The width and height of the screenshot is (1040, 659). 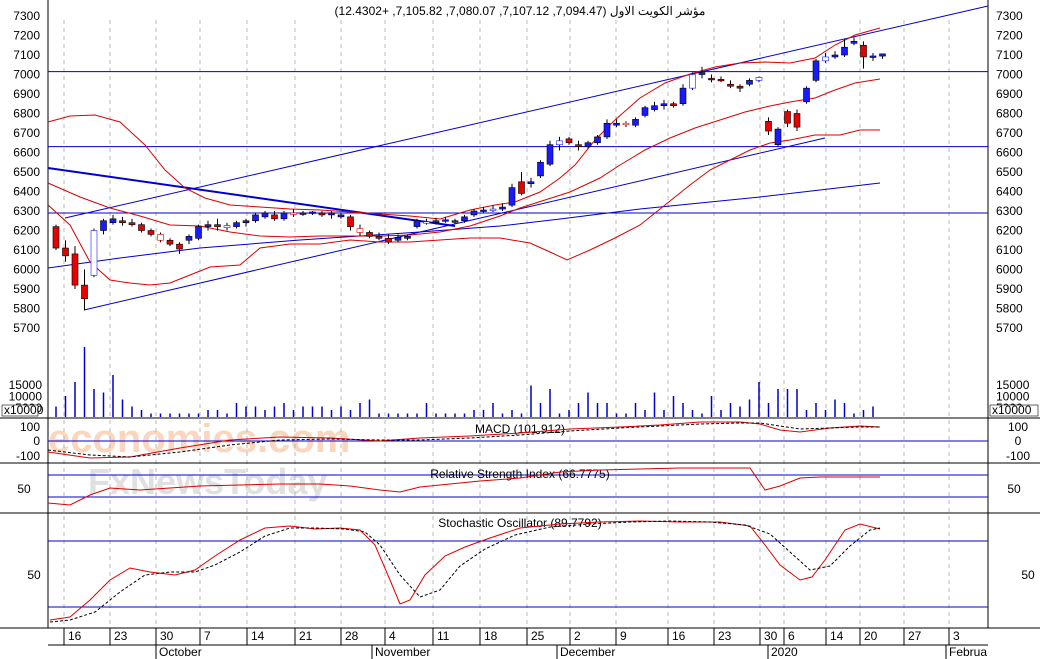 What do you see at coordinates (26, 211) in the screenshot?
I see `price-tick-left-10: 6300` at bounding box center [26, 211].